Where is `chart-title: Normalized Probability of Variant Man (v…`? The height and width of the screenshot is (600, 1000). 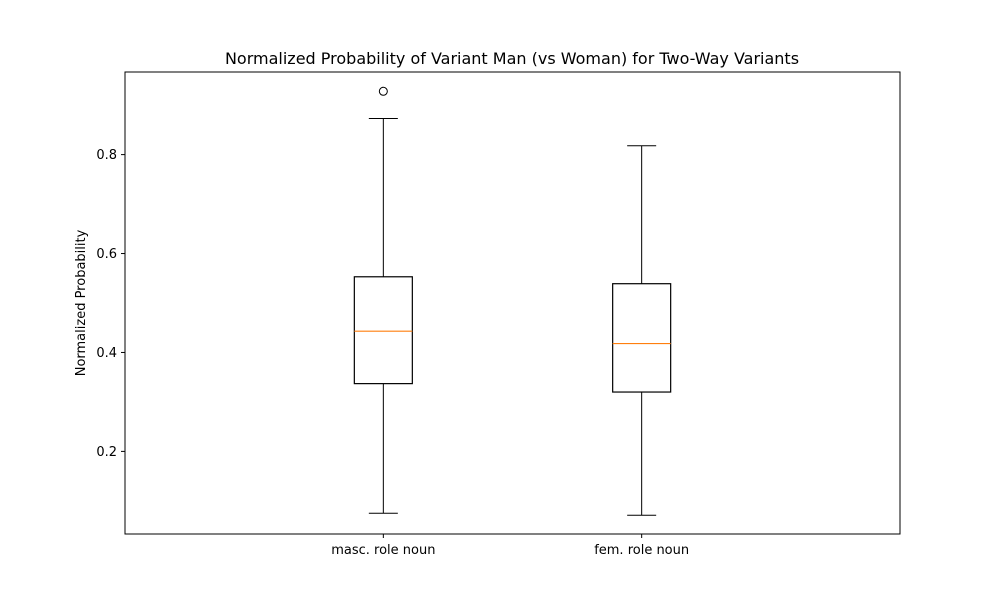
chart-title: Normalized Probability of Variant Man (v… is located at coordinates (512, 58).